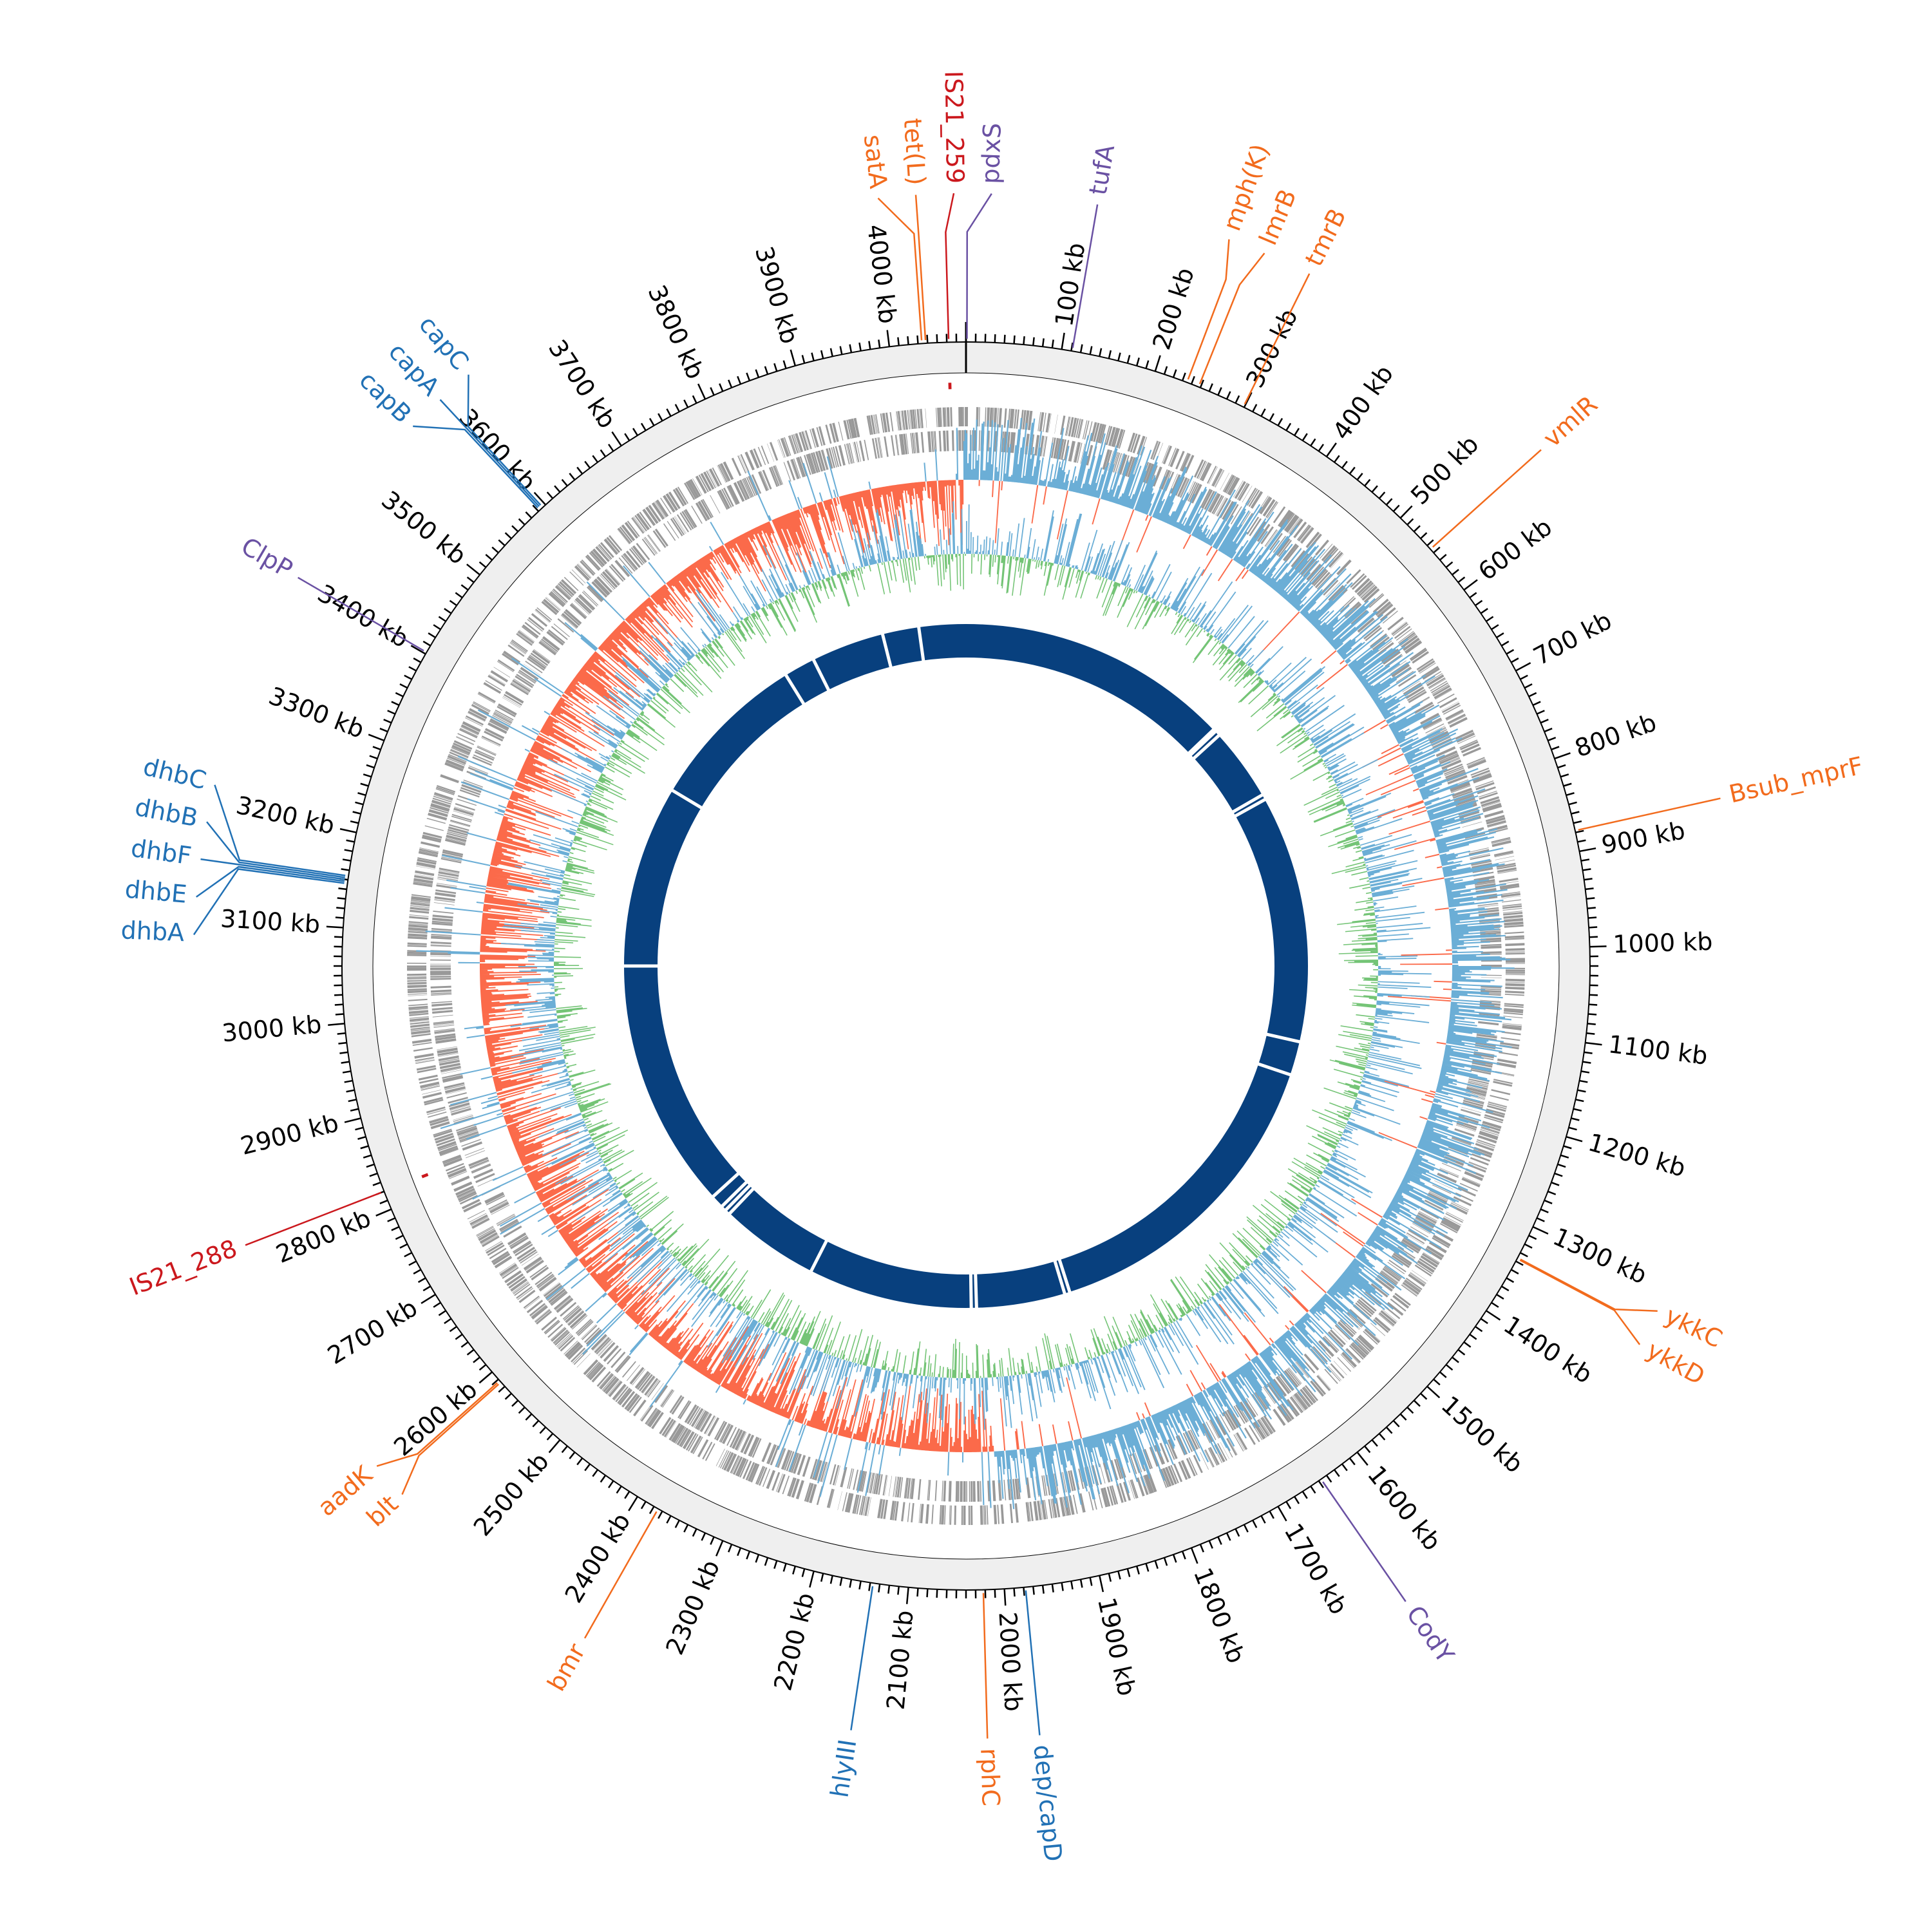  I want to click on tick-label: 3200 kb, so click(285, 815).